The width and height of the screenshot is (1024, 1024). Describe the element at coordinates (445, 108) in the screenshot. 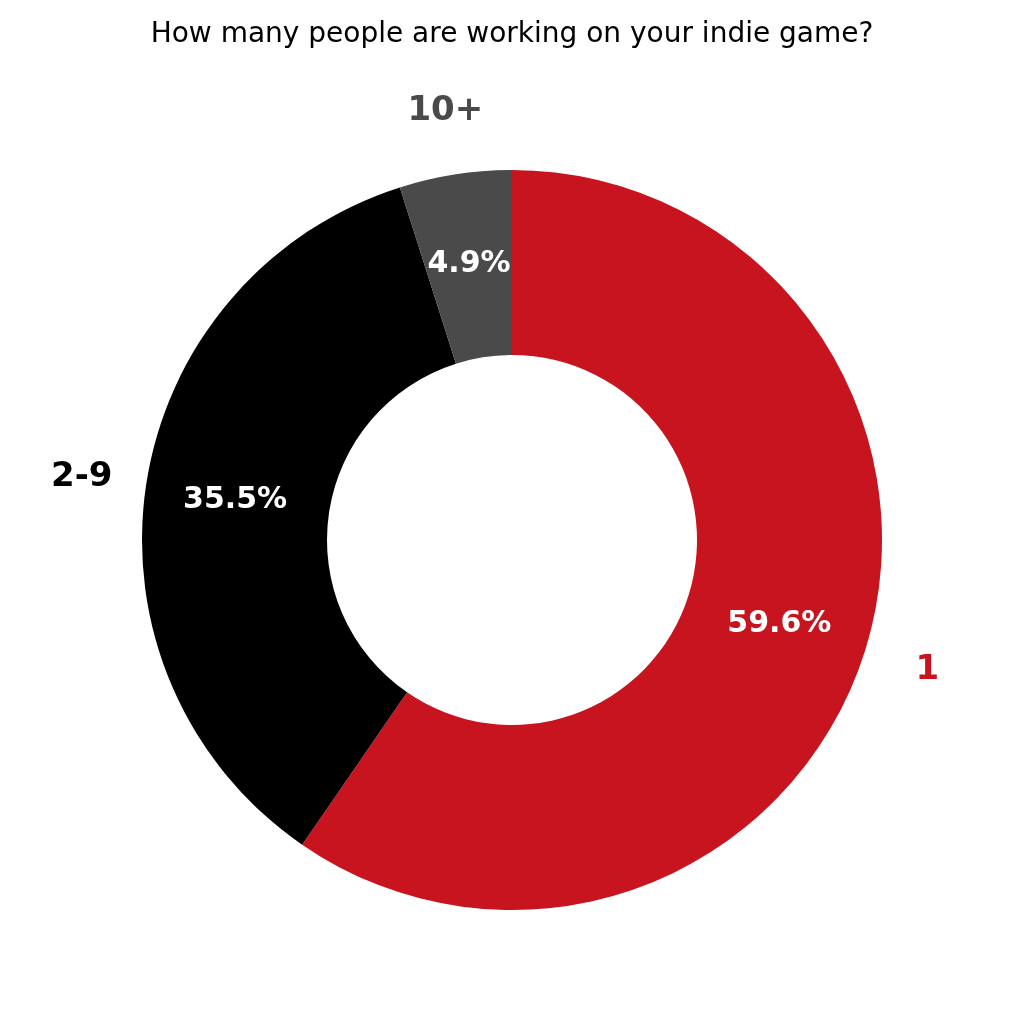

I see `slice-label: 10+` at that location.